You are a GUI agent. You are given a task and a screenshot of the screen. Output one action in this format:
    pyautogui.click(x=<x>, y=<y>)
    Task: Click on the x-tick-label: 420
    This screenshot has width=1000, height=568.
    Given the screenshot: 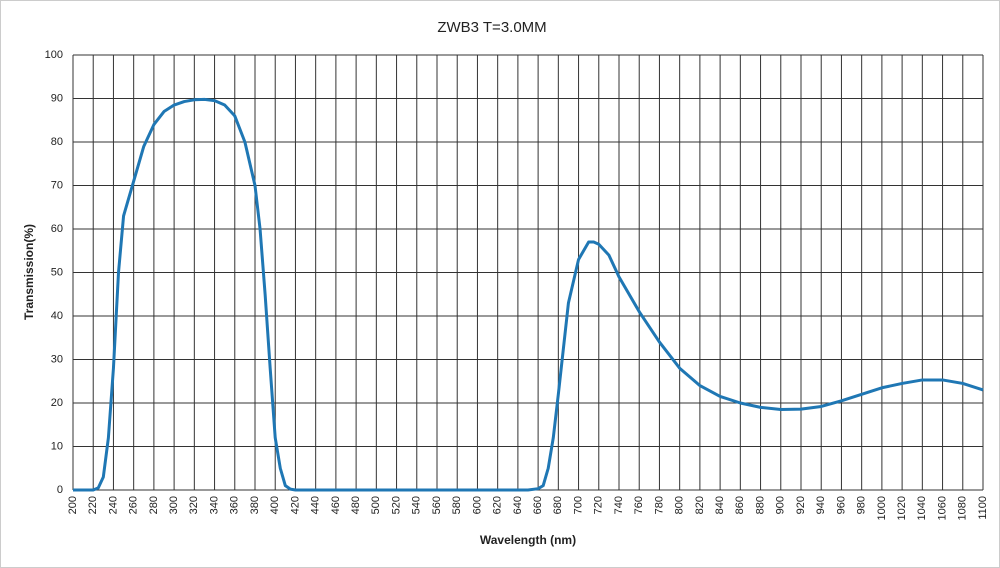 What is the action you would take?
    pyautogui.click(x=295, y=505)
    